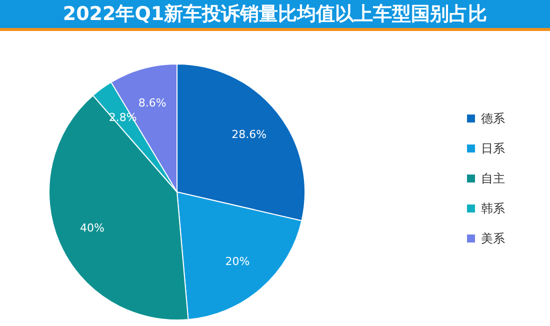 This screenshot has height=326, width=550. Describe the element at coordinates (493, 209) in the screenshot. I see `legend-label: 韩系` at that location.